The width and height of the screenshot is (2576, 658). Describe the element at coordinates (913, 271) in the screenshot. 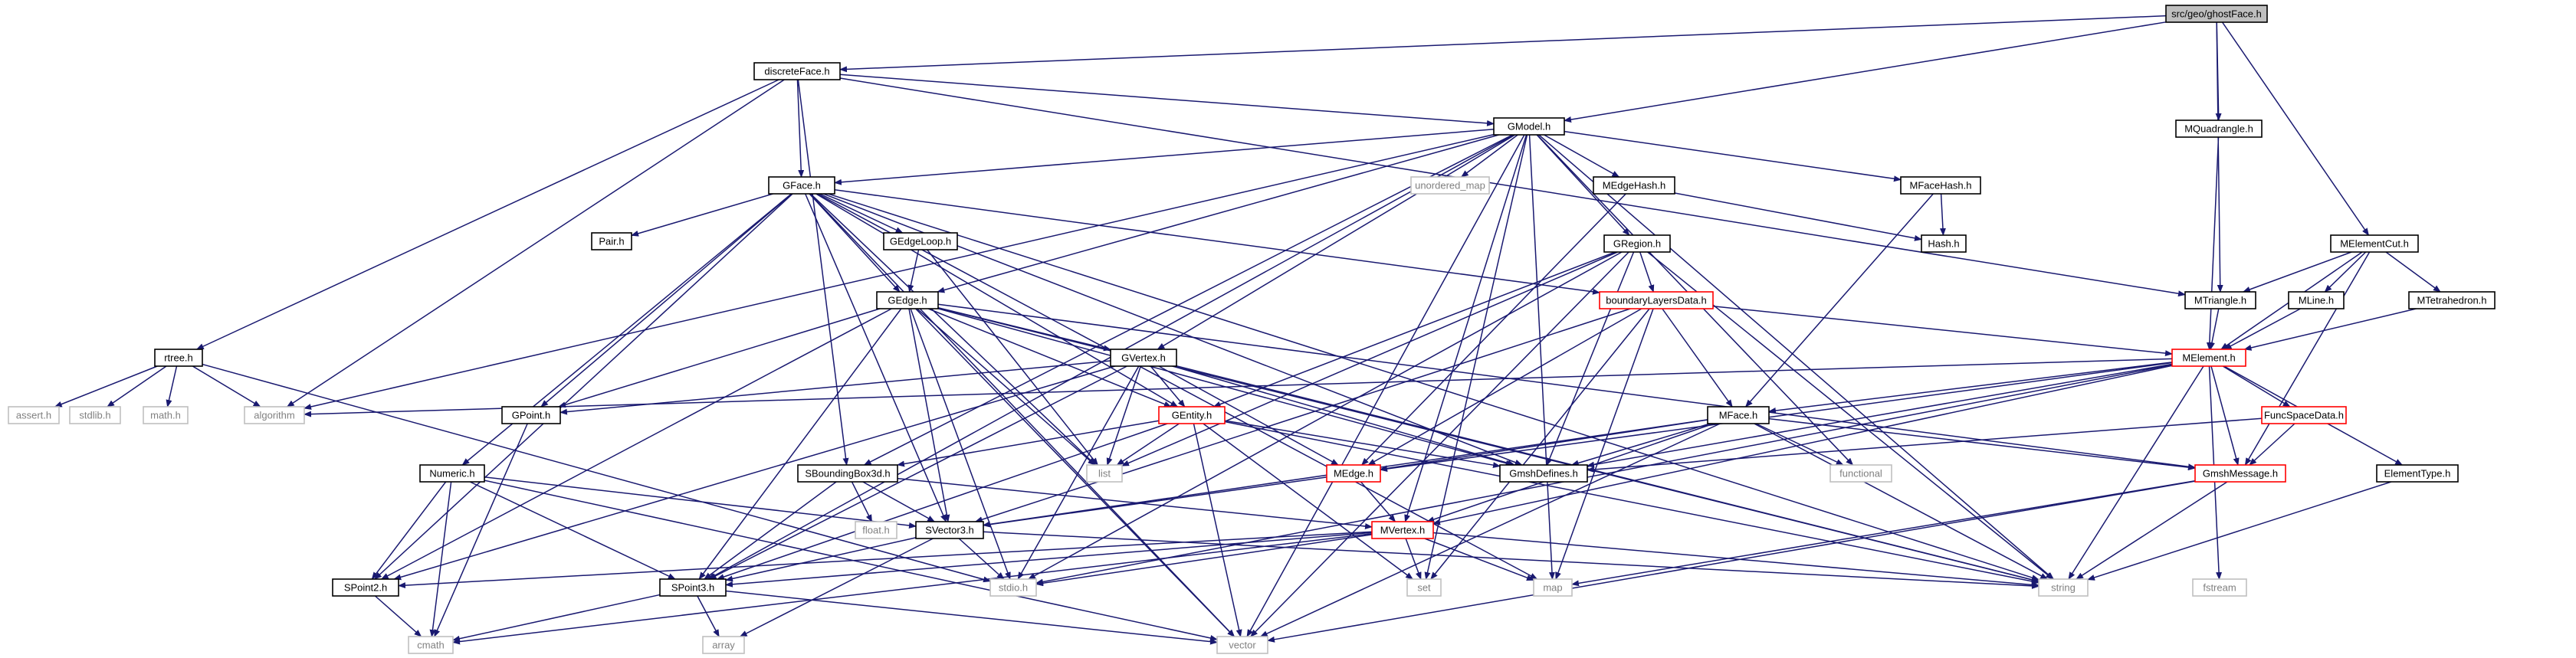

I see `edge-GEdgeLoop-to-GEdge` at that location.